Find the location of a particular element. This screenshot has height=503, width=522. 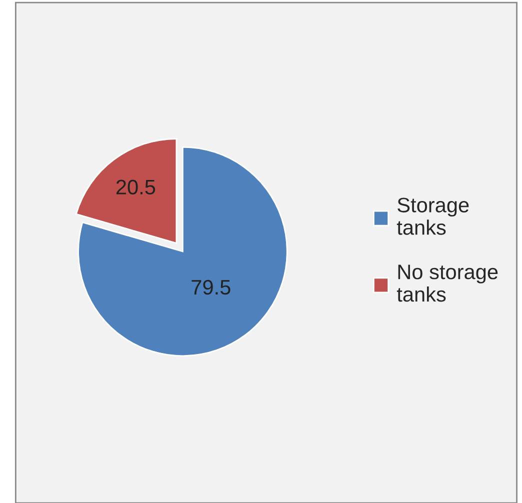

legend-label: No storage tanks is located at coordinates (447, 283).